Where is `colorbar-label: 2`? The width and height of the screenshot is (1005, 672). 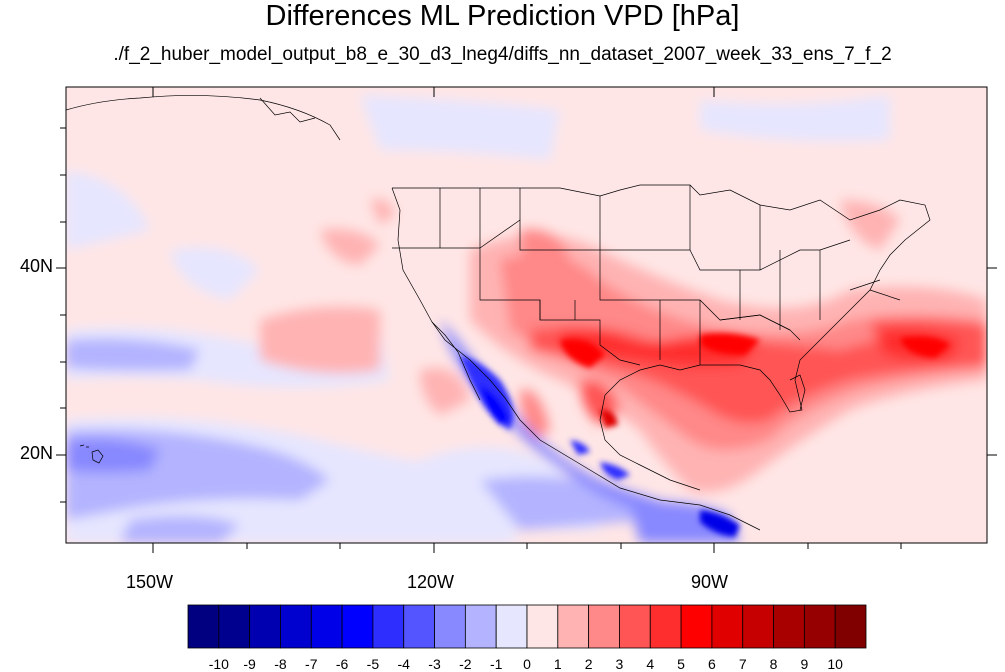 colorbar-label: 2 is located at coordinates (588, 664).